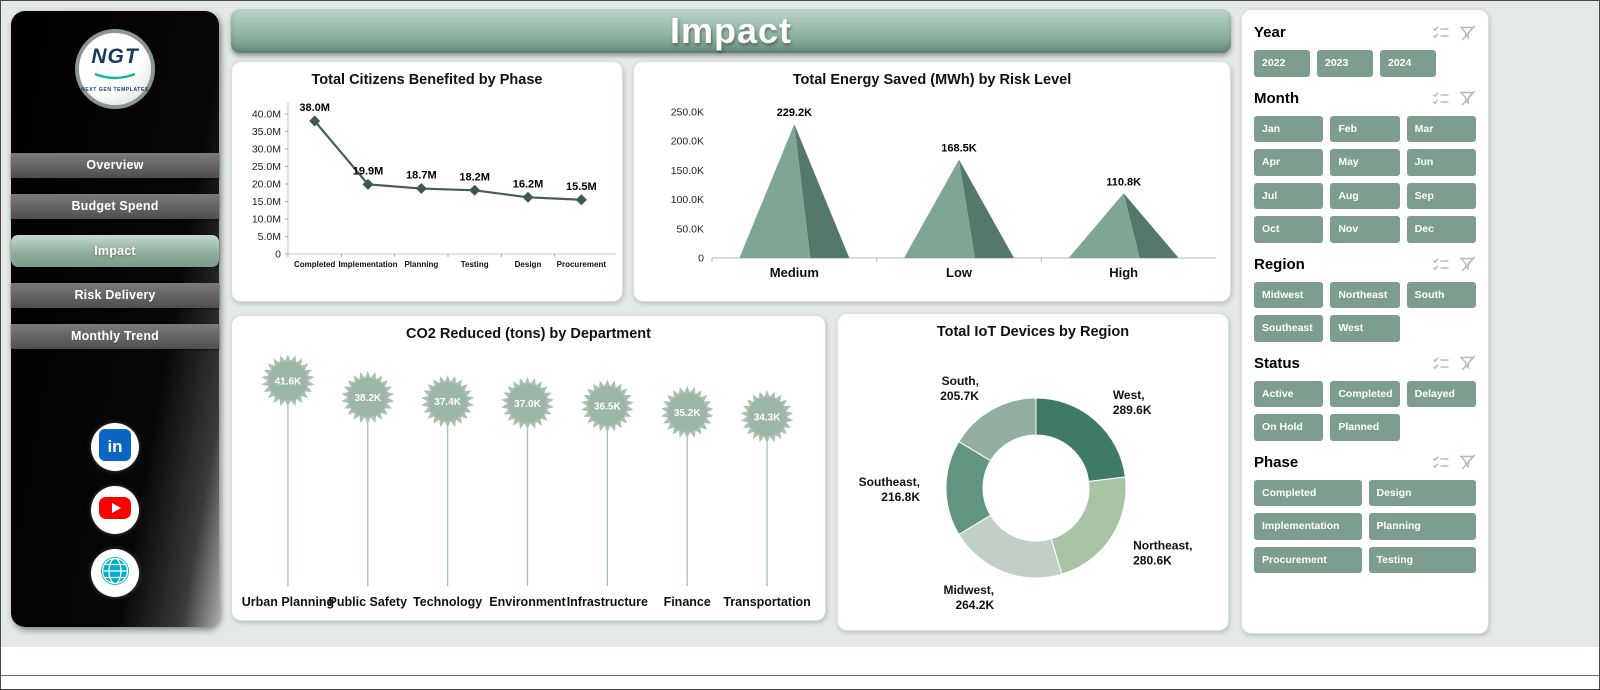 The height and width of the screenshot is (690, 1600). I want to click on filter-options-year: 2022 2023 2024, so click(1365, 63).